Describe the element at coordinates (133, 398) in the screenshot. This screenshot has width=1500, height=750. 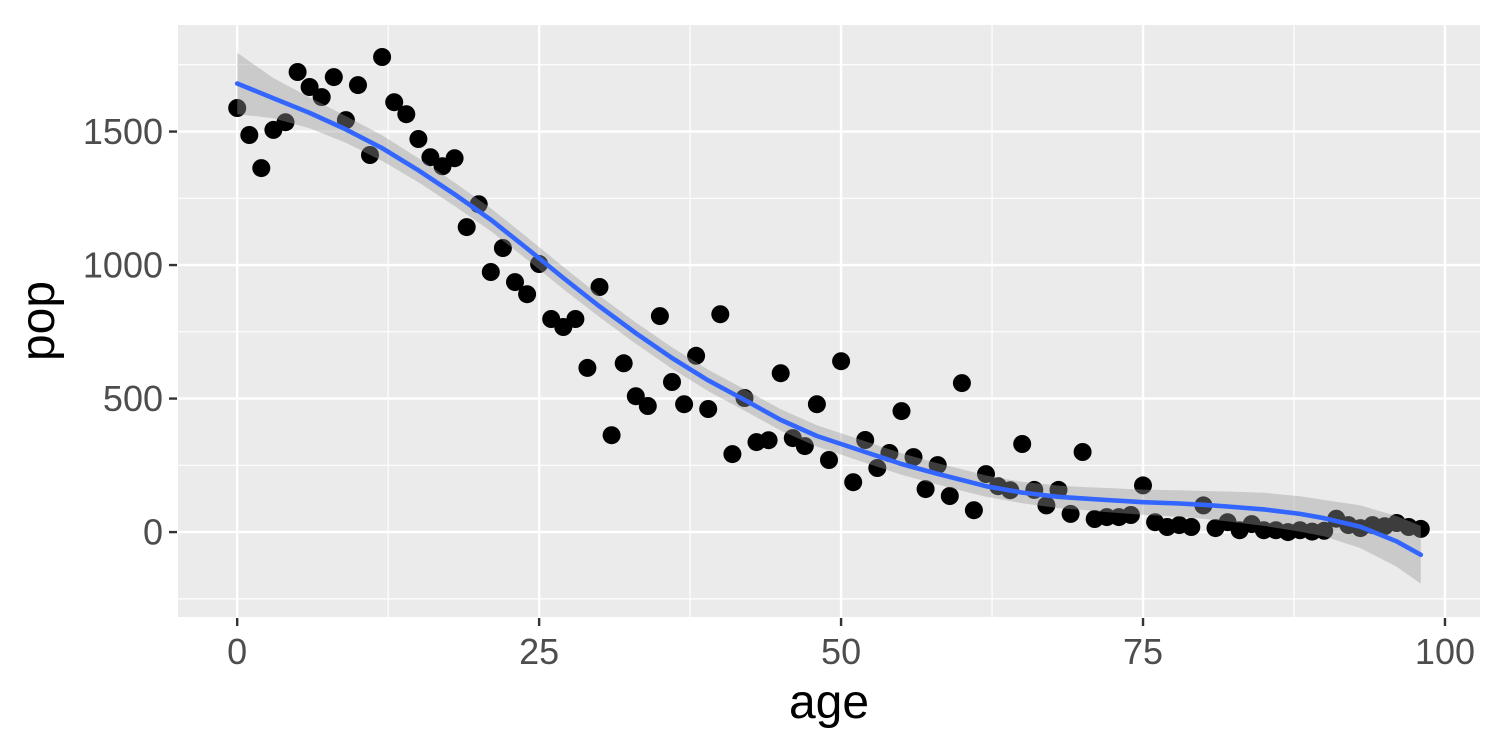
I see `y-tick-label: 500` at that location.